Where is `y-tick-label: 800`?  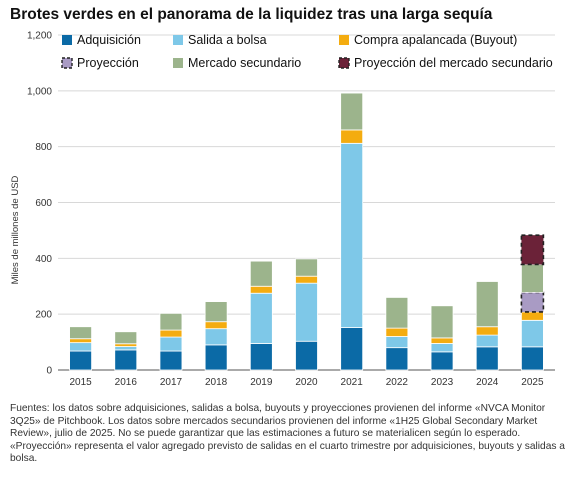
y-tick-label: 800 is located at coordinates (43, 147).